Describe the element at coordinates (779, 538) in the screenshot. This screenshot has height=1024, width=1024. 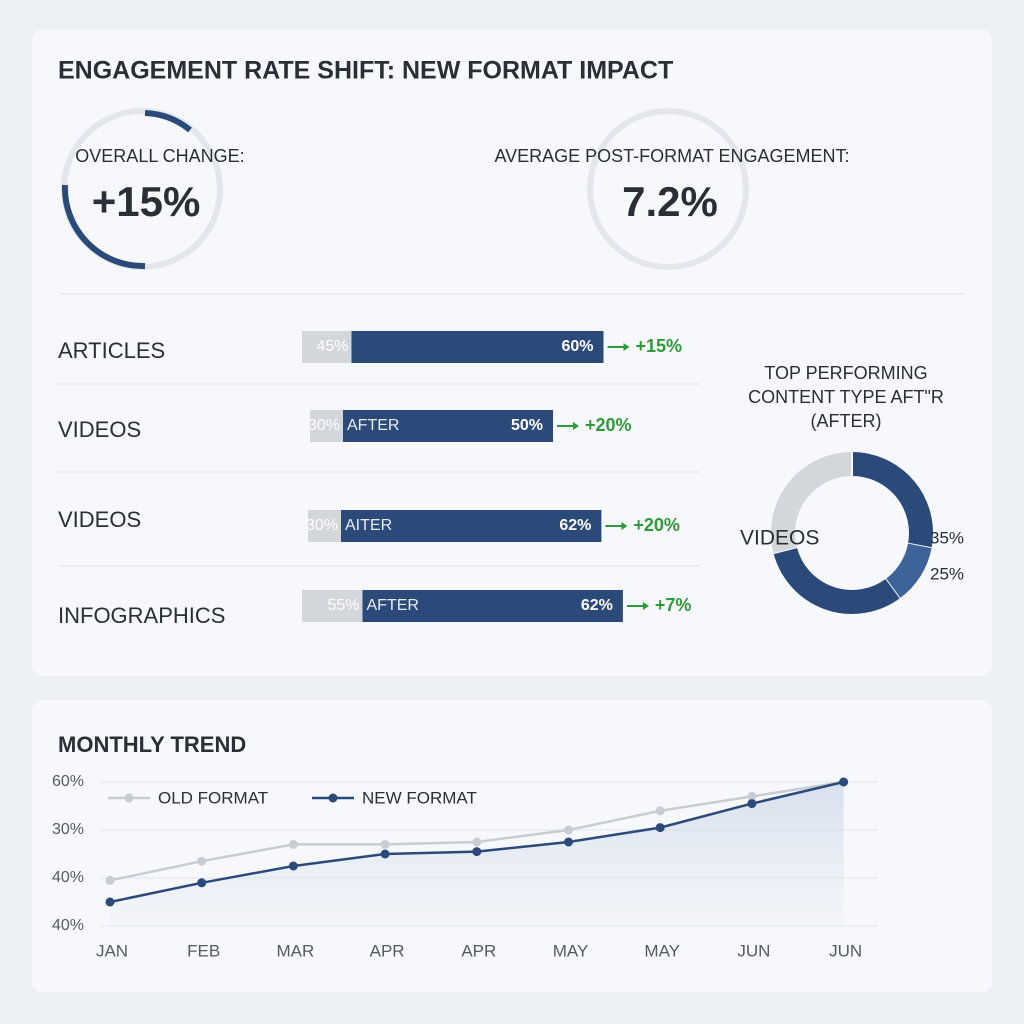
I see `donut-annotation: VIDEOS` at that location.